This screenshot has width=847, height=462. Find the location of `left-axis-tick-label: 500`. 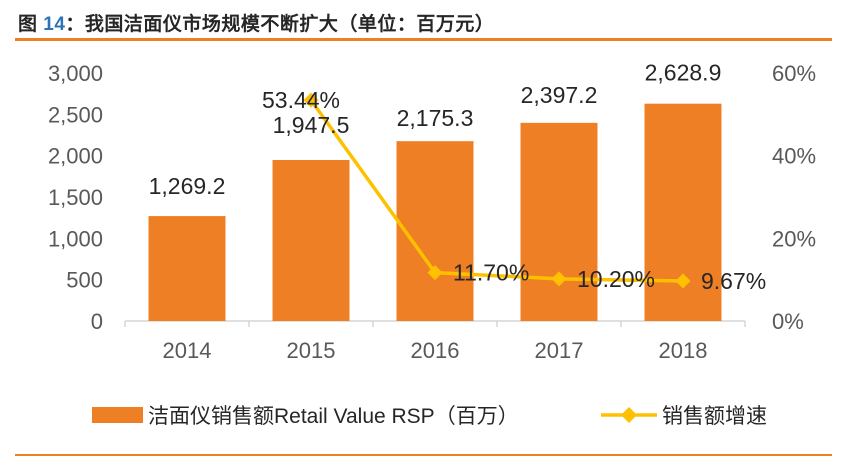

left-axis-tick-label: 500 is located at coordinates (84, 280).